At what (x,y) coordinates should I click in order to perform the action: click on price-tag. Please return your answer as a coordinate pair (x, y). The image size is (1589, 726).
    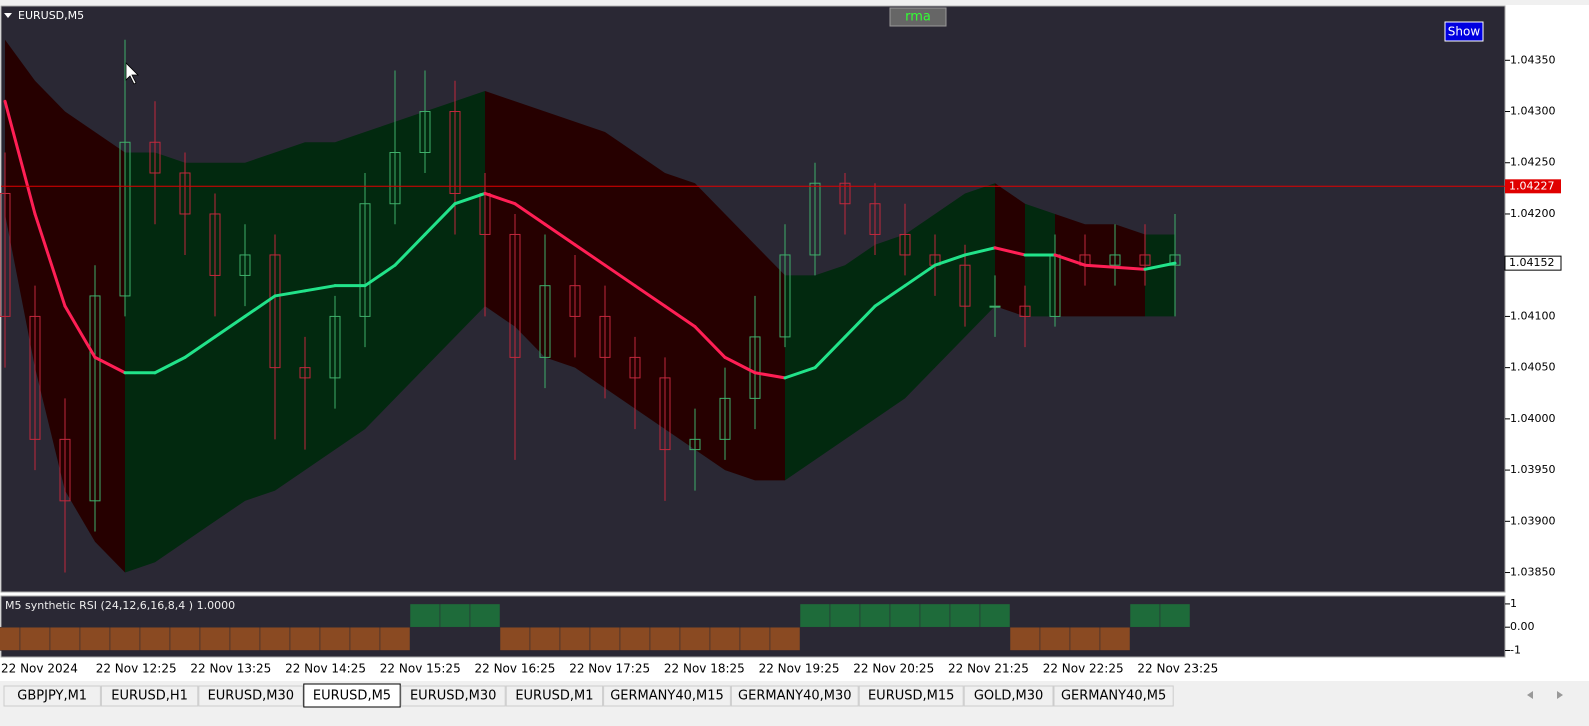
    Looking at the image, I should click on (1533, 186).